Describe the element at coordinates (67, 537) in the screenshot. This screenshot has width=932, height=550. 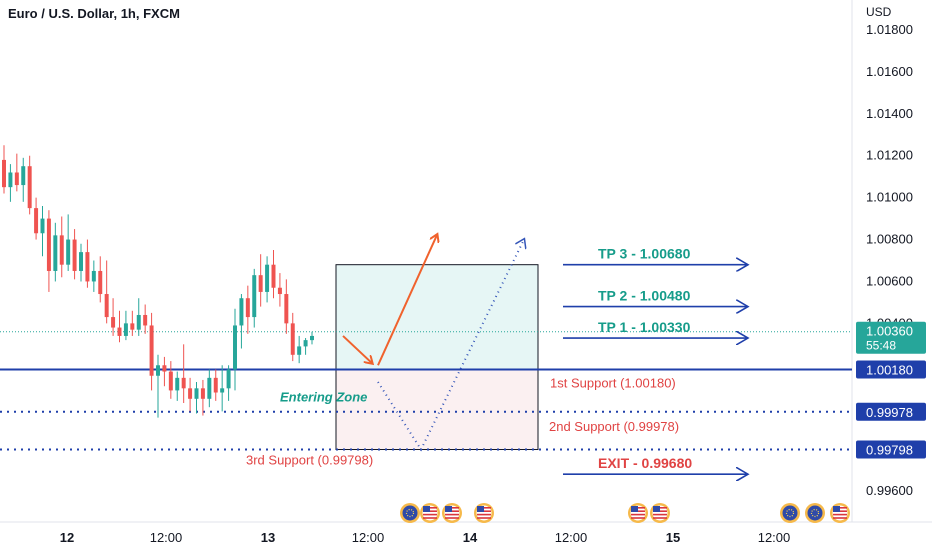
I see `time-tick: 12` at that location.